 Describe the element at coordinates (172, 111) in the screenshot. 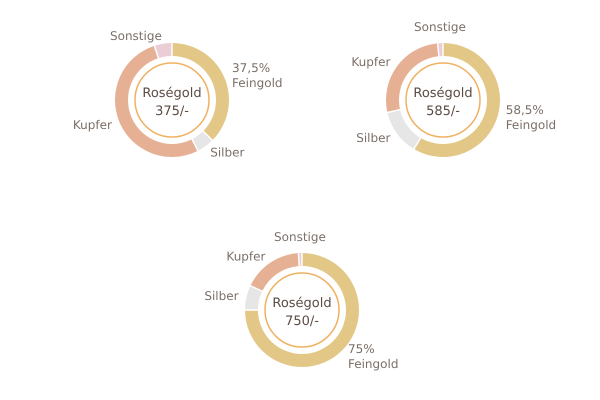

I see `text: 375/-` at that location.